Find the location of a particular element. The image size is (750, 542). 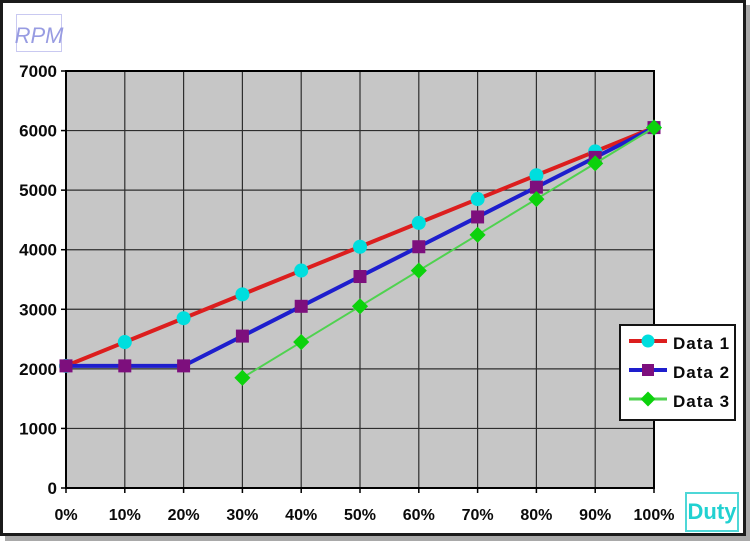

legend-marker-data-2-icon is located at coordinates (648, 372).